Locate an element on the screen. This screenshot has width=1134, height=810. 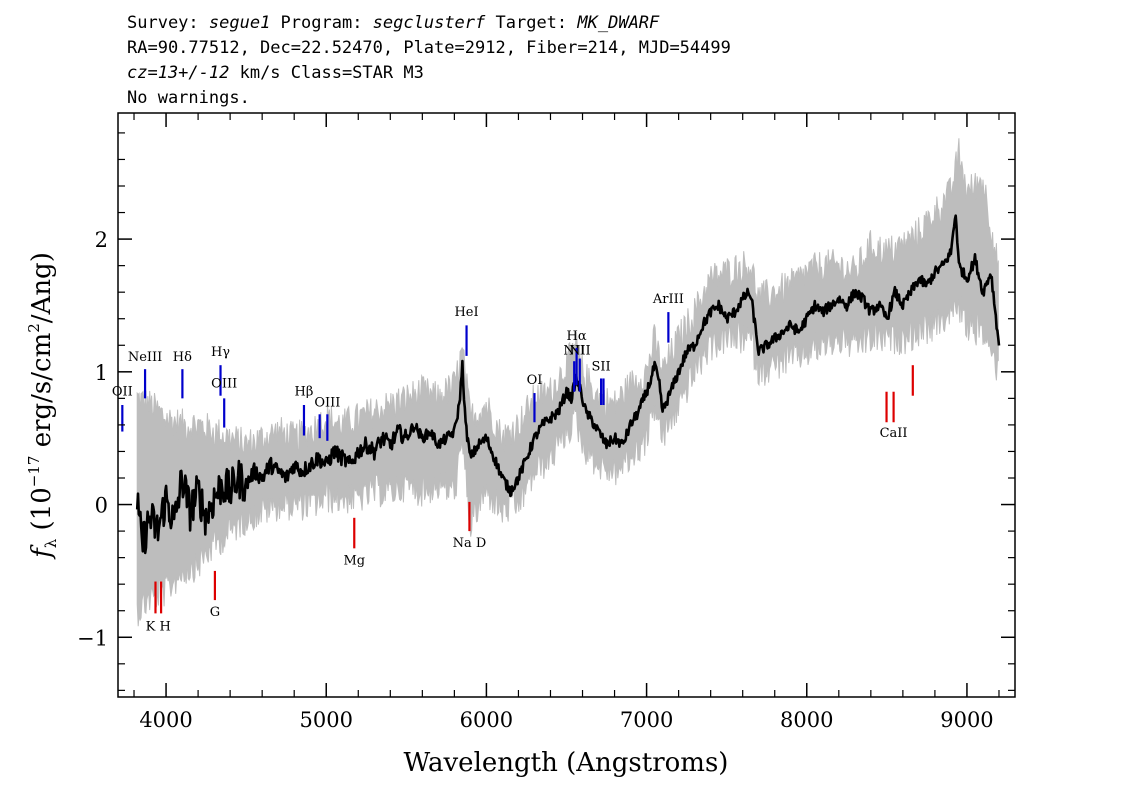
absorption-line-label: CaII is located at coordinates (894, 433).